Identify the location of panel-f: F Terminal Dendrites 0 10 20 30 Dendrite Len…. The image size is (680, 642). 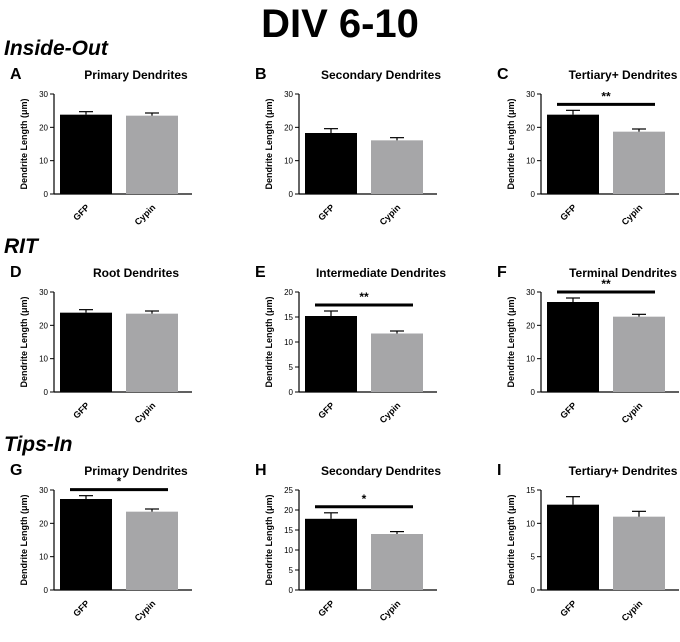
(588, 354).